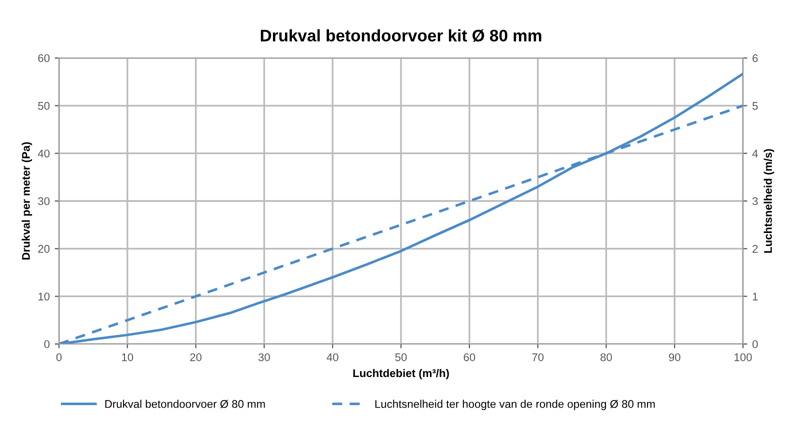  I want to click on y2-tick-label: 5, so click(755, 106).